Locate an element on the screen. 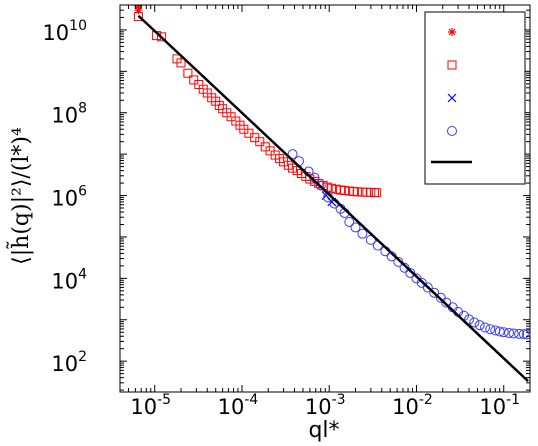  y-axis-label: ⟨|h̃(q)|²⟩/(l*)⁴ is located at coordinates (20, 196).